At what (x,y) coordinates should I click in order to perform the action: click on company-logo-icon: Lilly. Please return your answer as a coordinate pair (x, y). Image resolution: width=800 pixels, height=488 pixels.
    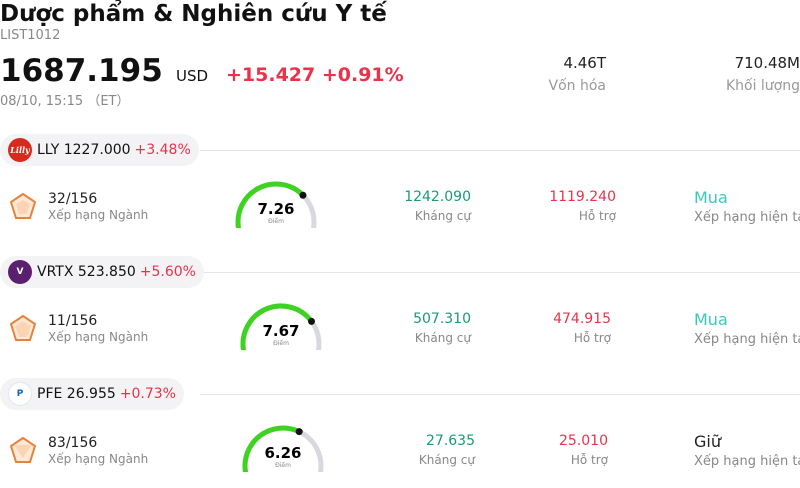
    Looking at the image, I should click on (20, 150).